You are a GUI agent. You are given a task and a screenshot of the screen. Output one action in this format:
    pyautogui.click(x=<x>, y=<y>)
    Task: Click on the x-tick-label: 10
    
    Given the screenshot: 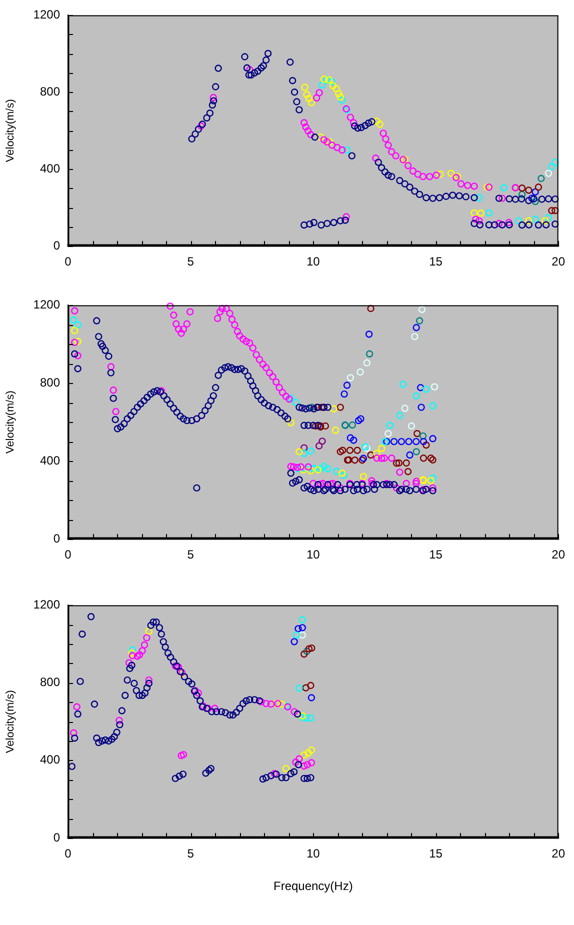 What is the action you would take?
    pyautogui.click(x=313, y=853)
    